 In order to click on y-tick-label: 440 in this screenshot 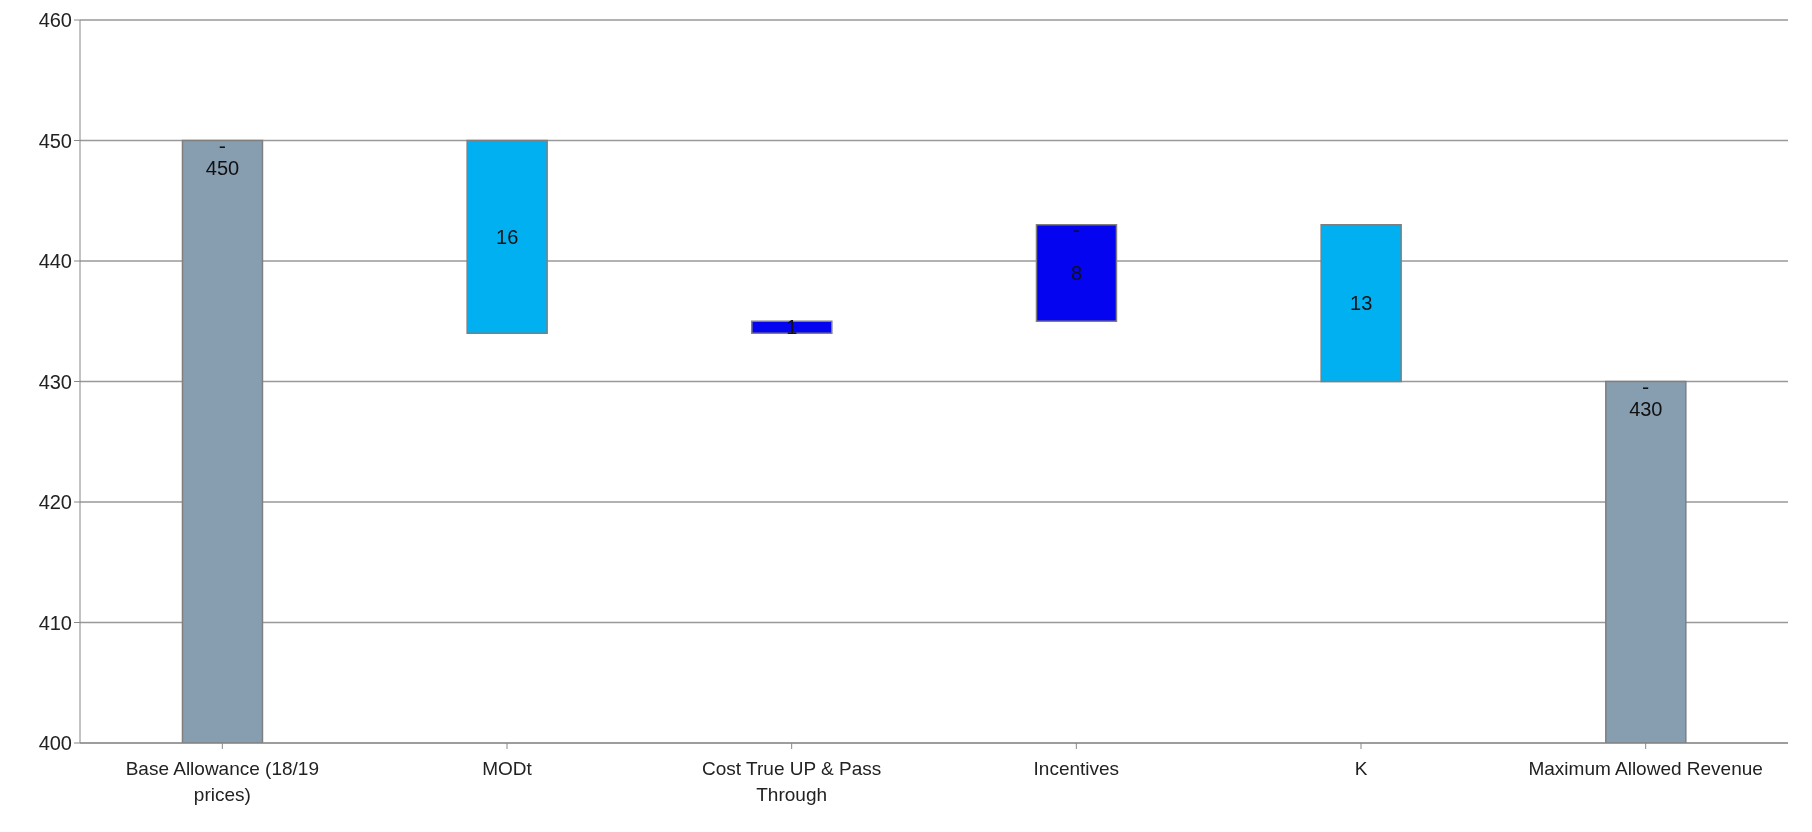, I will do `click(55, 261)`.